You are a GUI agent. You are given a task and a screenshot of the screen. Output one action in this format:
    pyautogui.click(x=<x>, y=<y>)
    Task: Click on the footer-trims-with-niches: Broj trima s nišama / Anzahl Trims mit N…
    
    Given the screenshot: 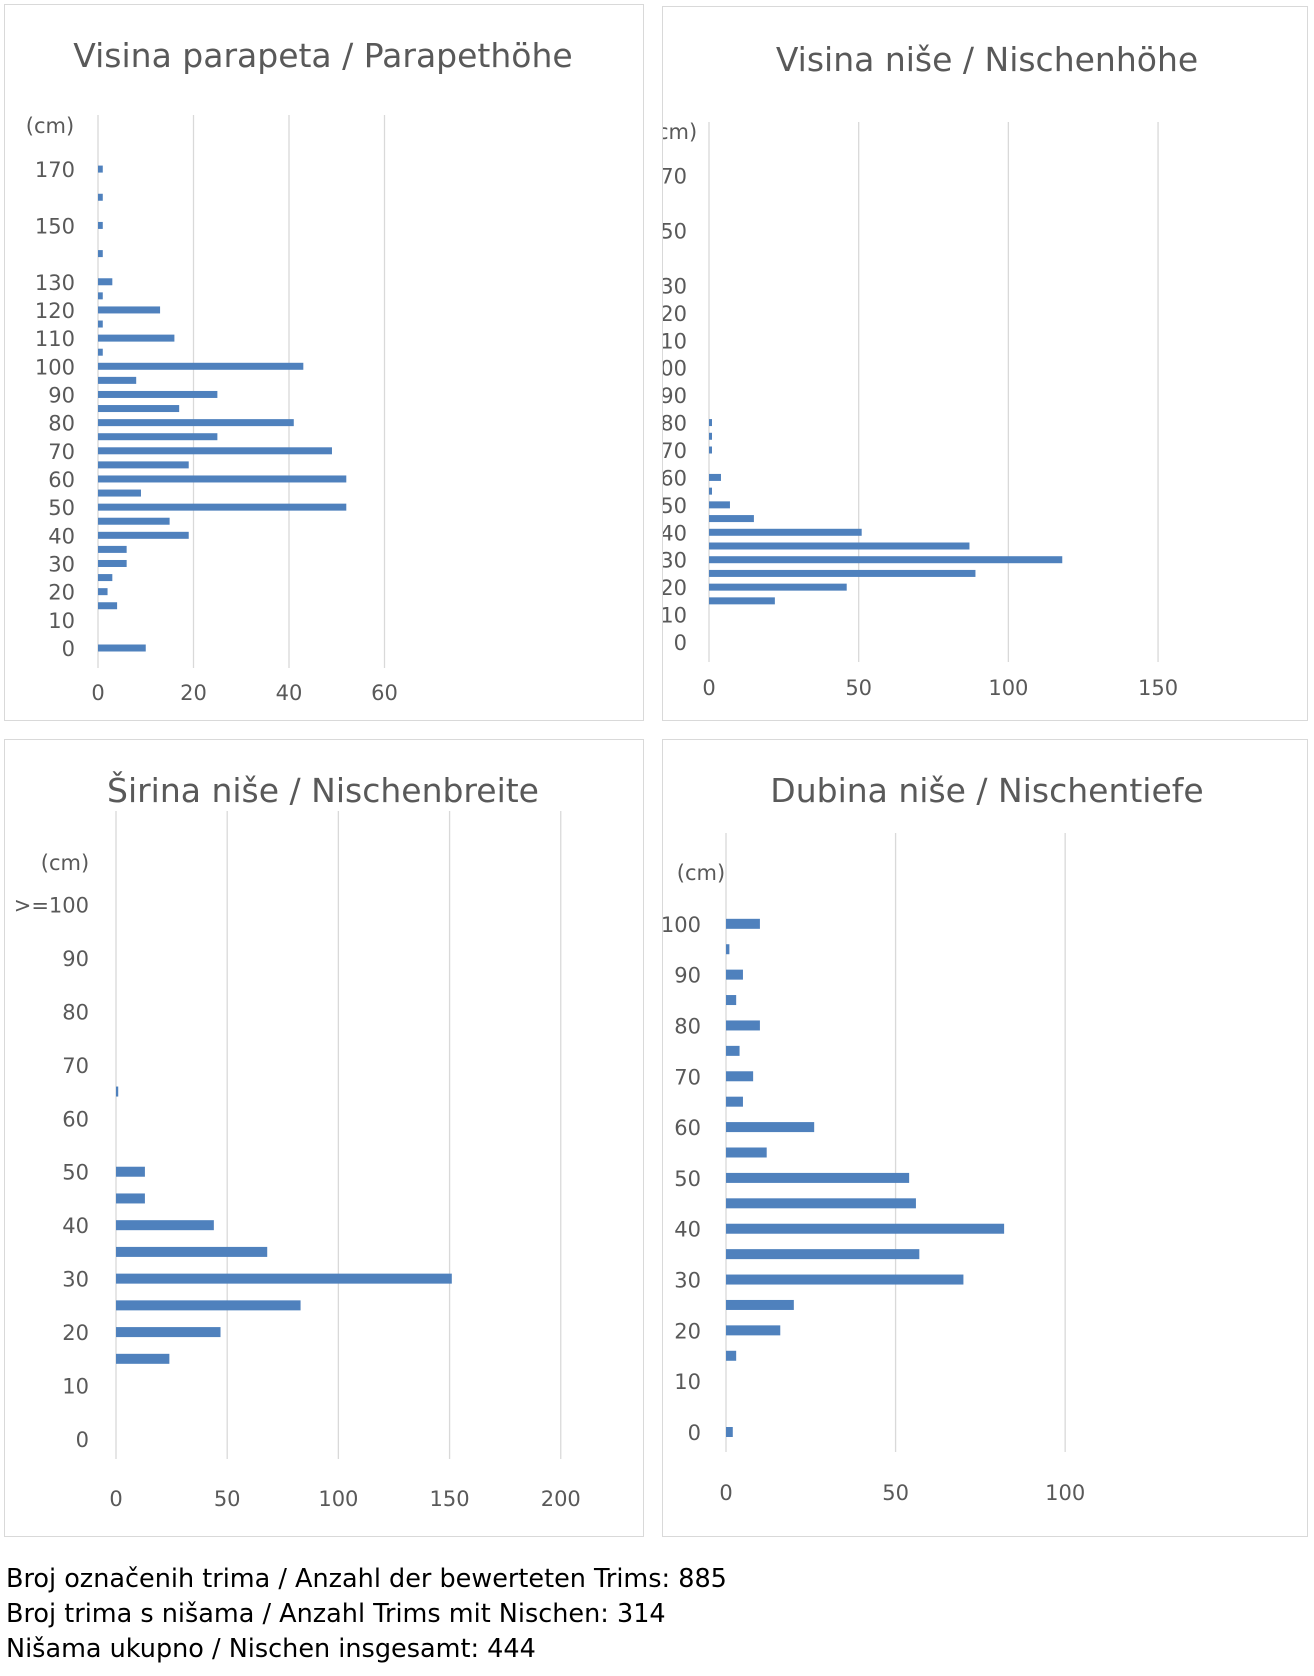 What is the action you would take?
    pyautogui.click(x=336, y=1614)
    